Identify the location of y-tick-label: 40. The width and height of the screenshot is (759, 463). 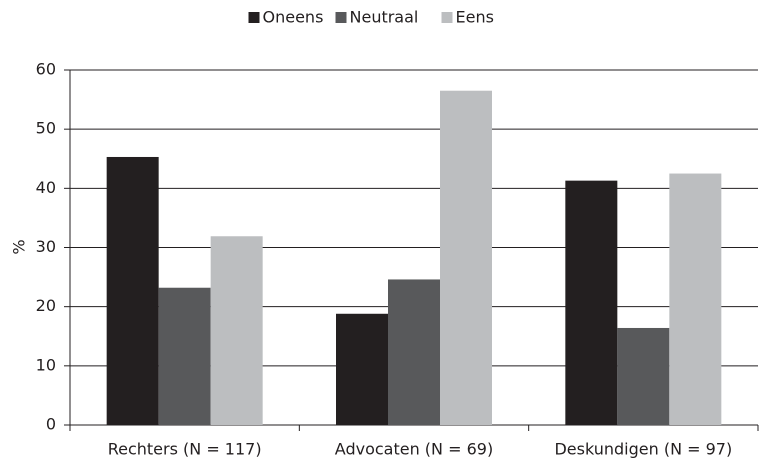
(46, 187).